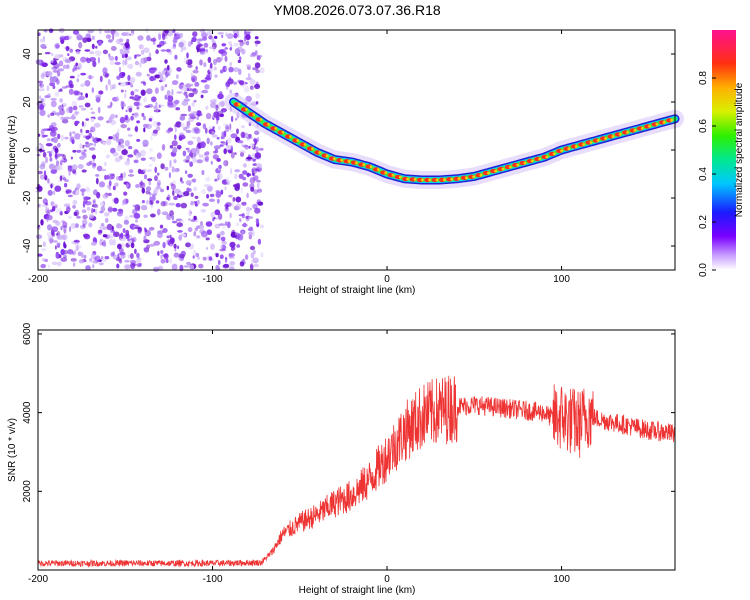  I want to click on colorbar-tick-label: 0.8, so click(703, 78).